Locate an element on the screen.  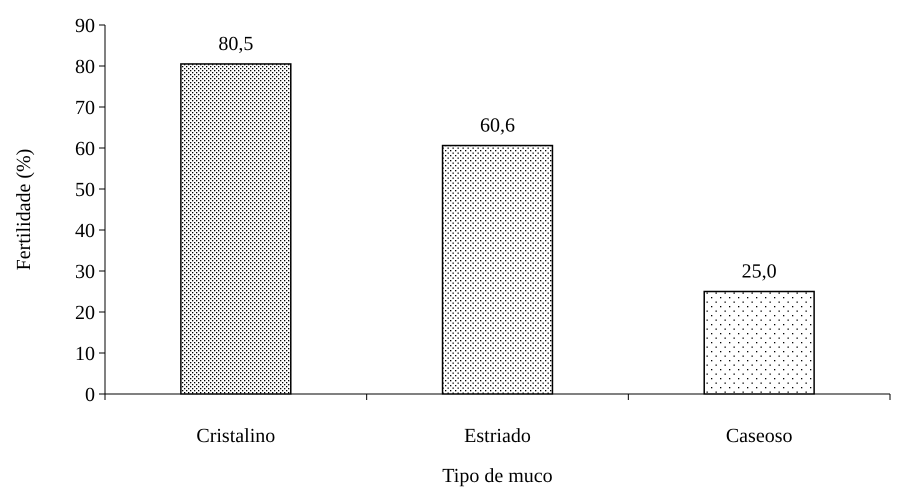
y-tick-label: 60 is located at coordinates (85, 149).